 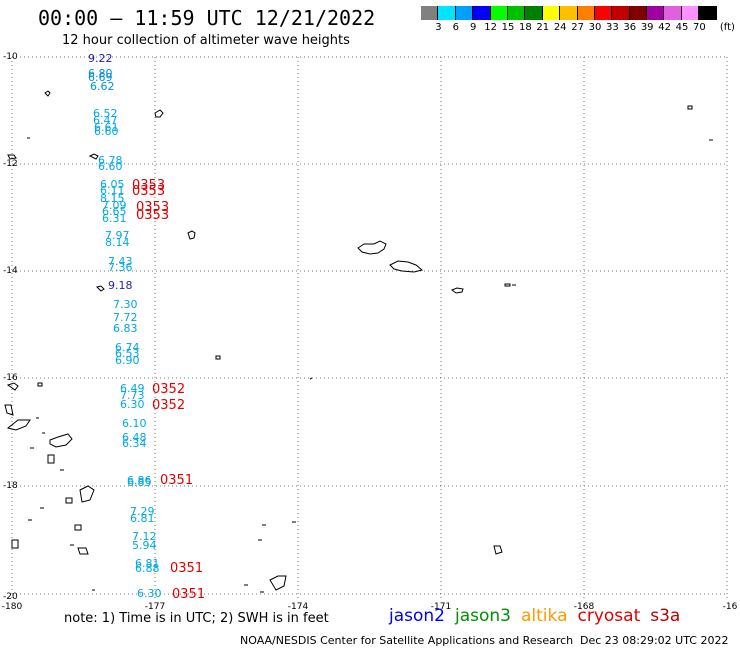 I want to click on scale-label: 9, so click(x=473, y=27).